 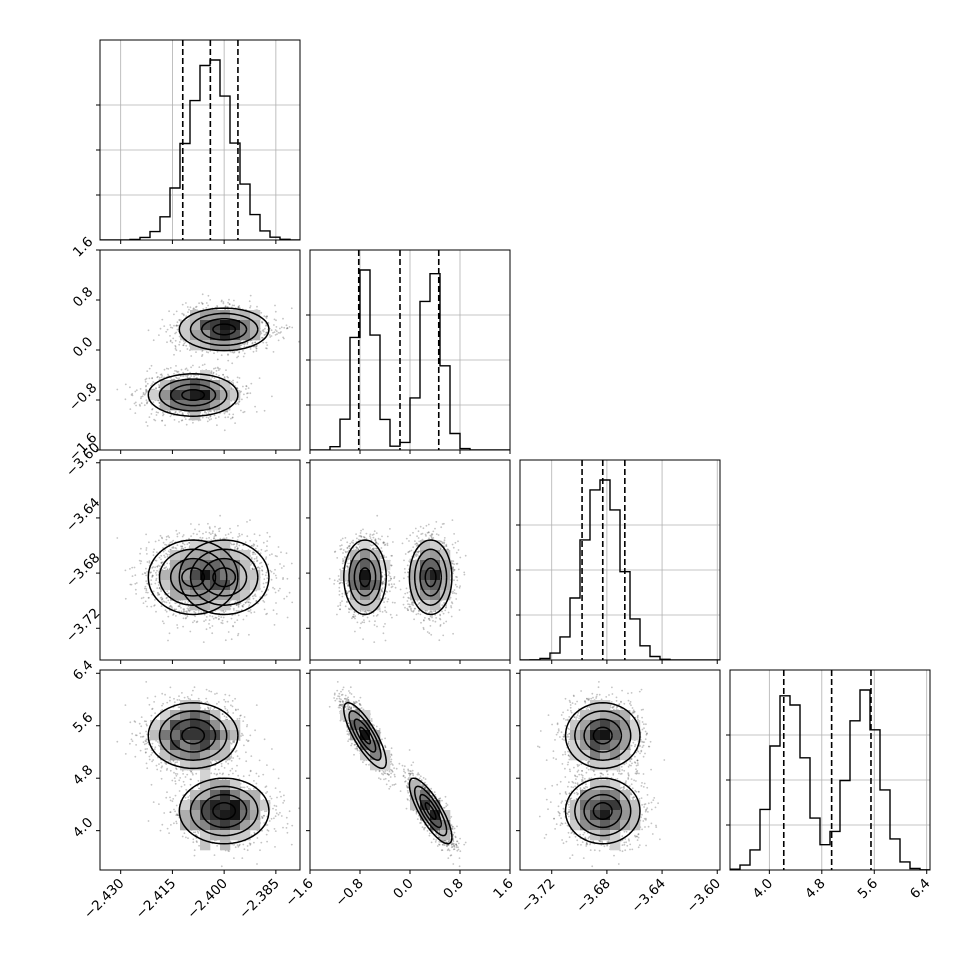 I want to click on x-tick-label: 5.6, so click(x=868, y=889).